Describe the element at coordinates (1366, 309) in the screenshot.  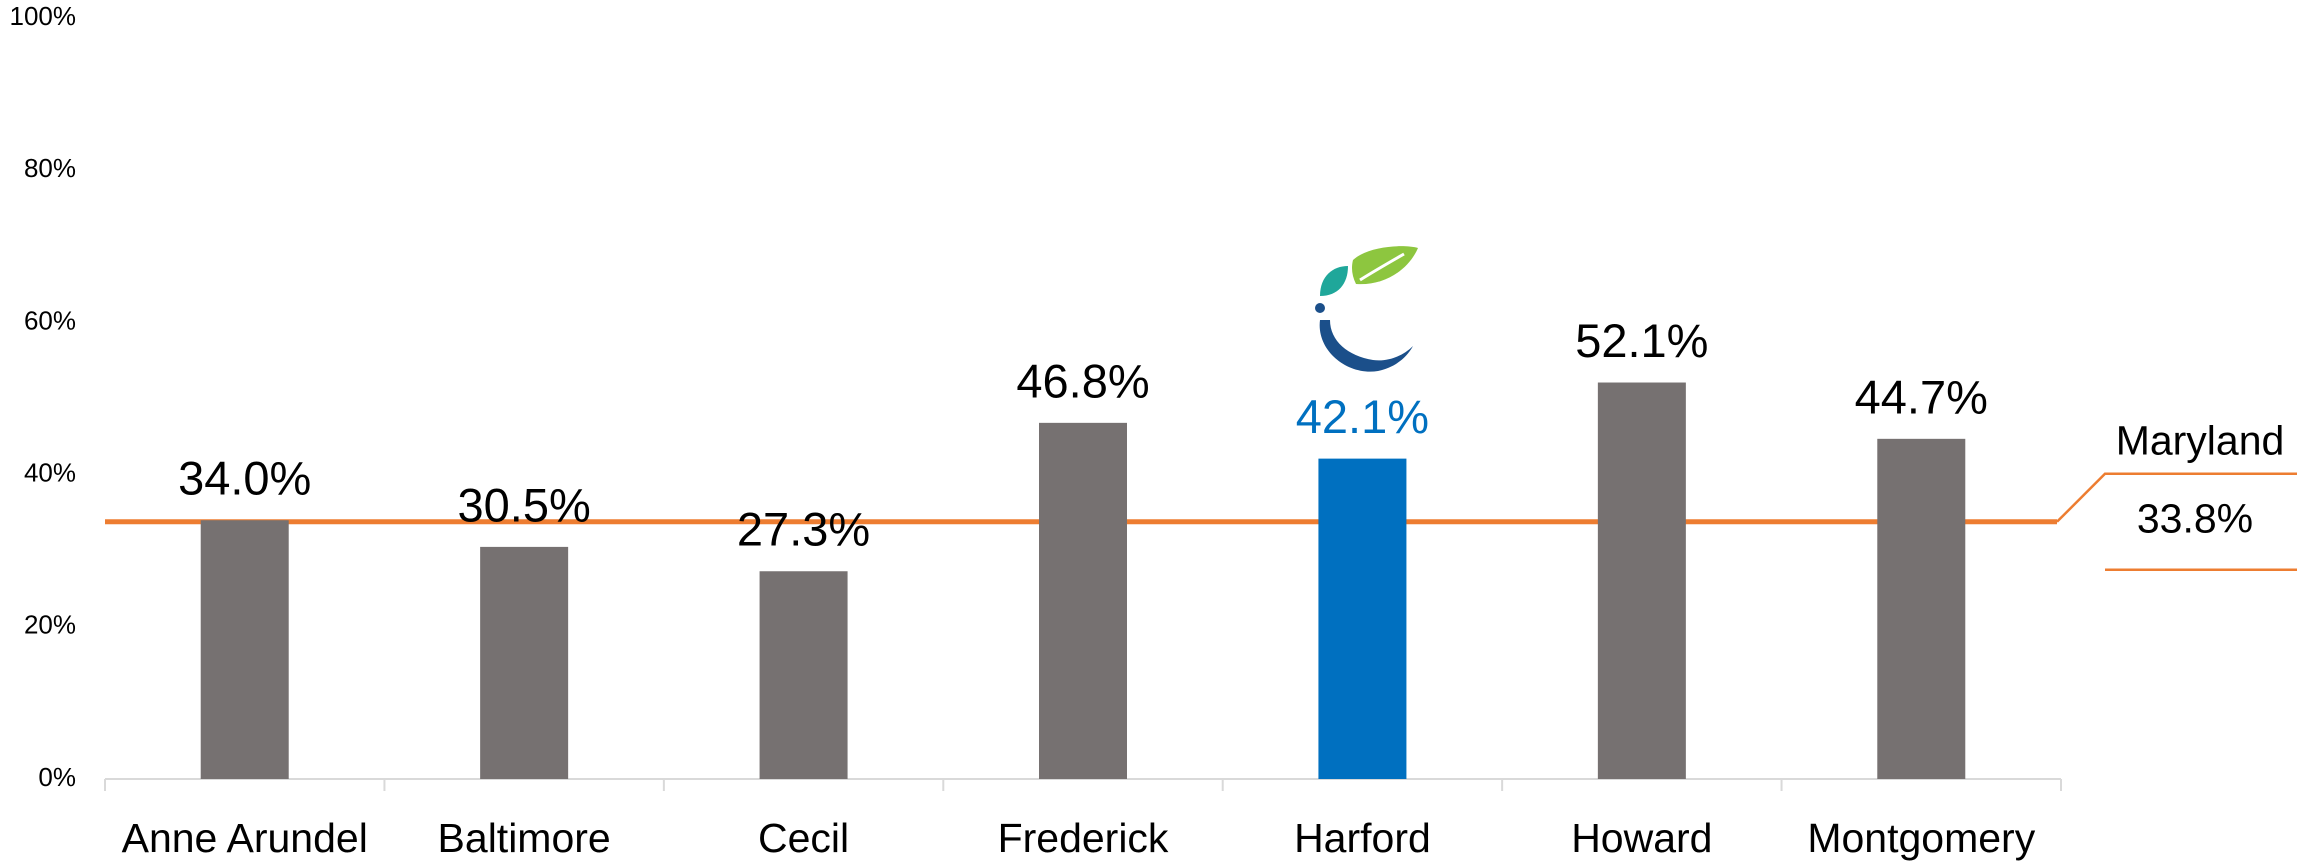
I see `logo` at that location.